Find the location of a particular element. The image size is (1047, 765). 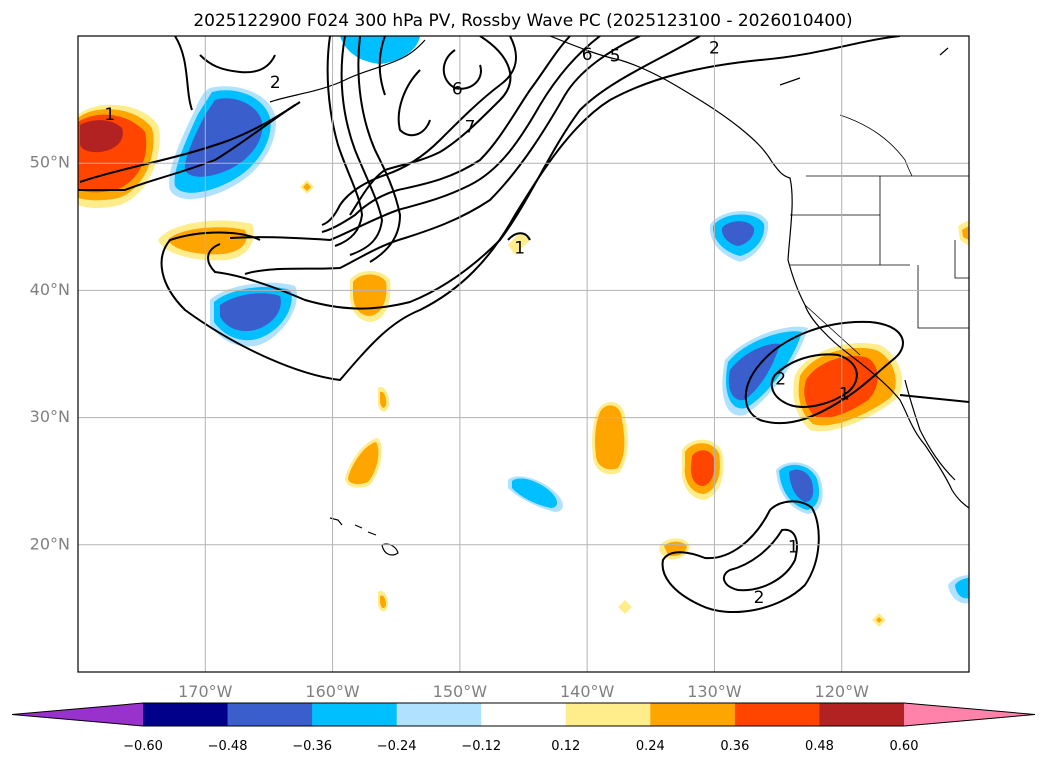

anomaly-negative-38n is located at coordinates (253, 314).